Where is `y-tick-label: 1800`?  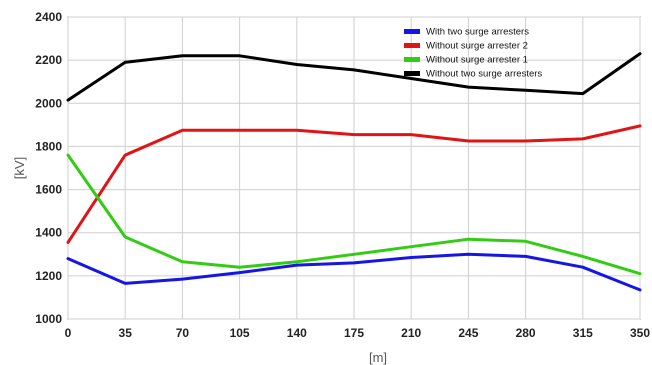
y-tick-label: 1800 is located at coordinates (48, 146).